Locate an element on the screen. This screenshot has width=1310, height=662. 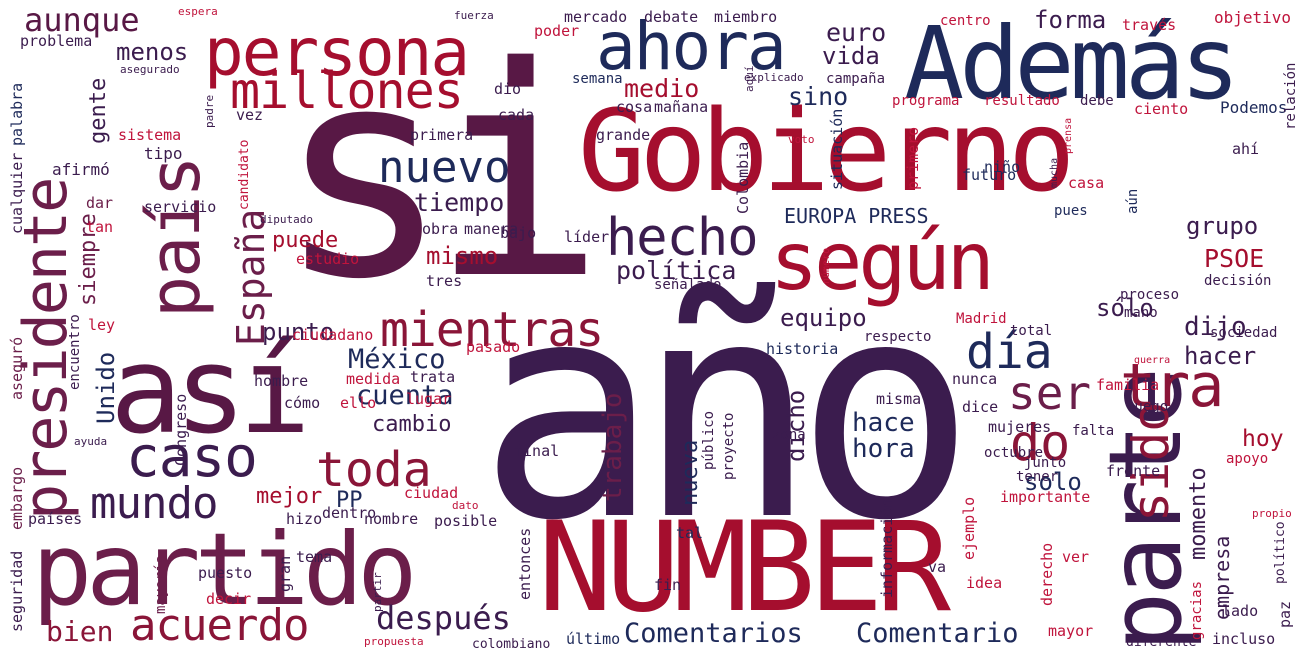
word-hecho: hecho is located at coordinates (682, 238).